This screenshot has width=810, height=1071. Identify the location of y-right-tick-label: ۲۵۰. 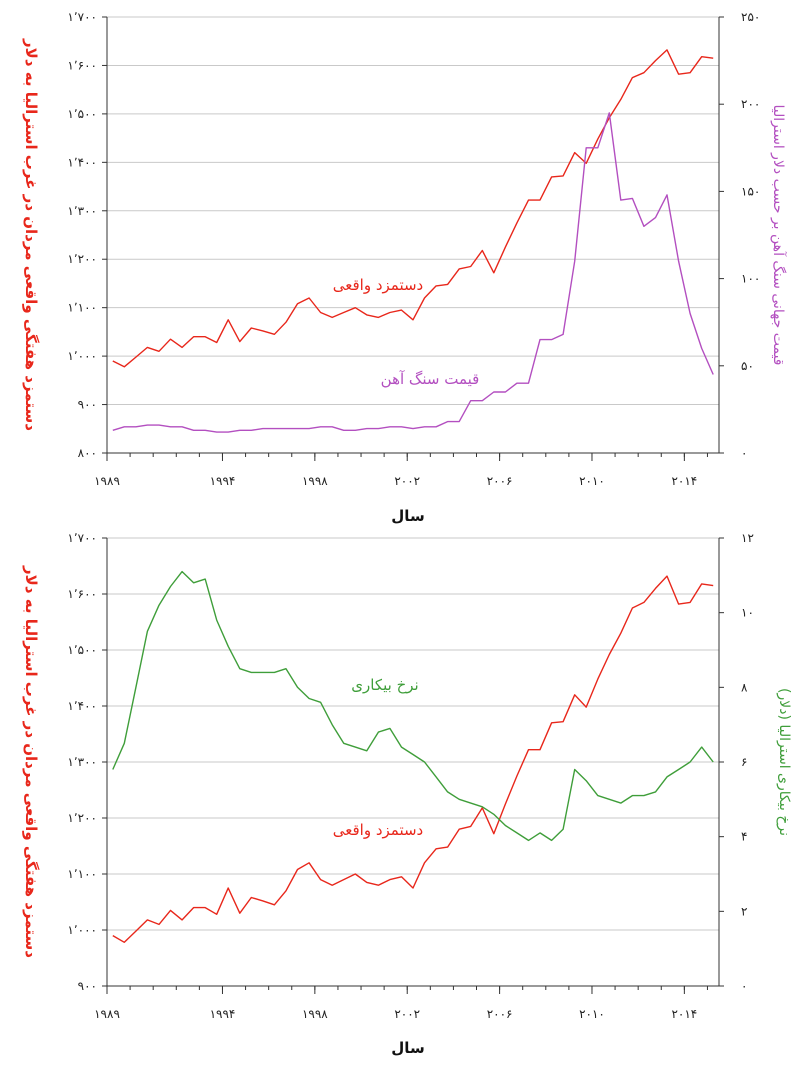
(750, 17).